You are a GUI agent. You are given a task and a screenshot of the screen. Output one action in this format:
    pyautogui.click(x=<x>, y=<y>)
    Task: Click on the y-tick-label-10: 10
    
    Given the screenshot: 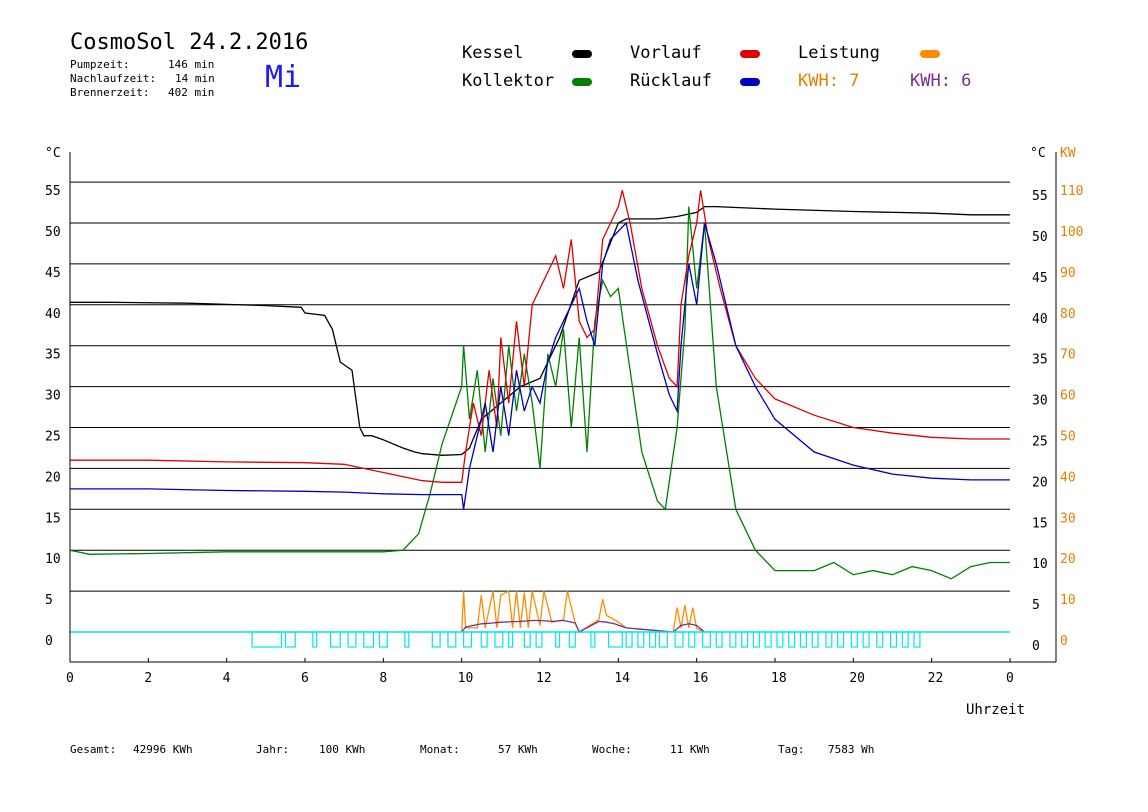 What is the action you would take?
    pyautogui.click(x=53, y=559)
    